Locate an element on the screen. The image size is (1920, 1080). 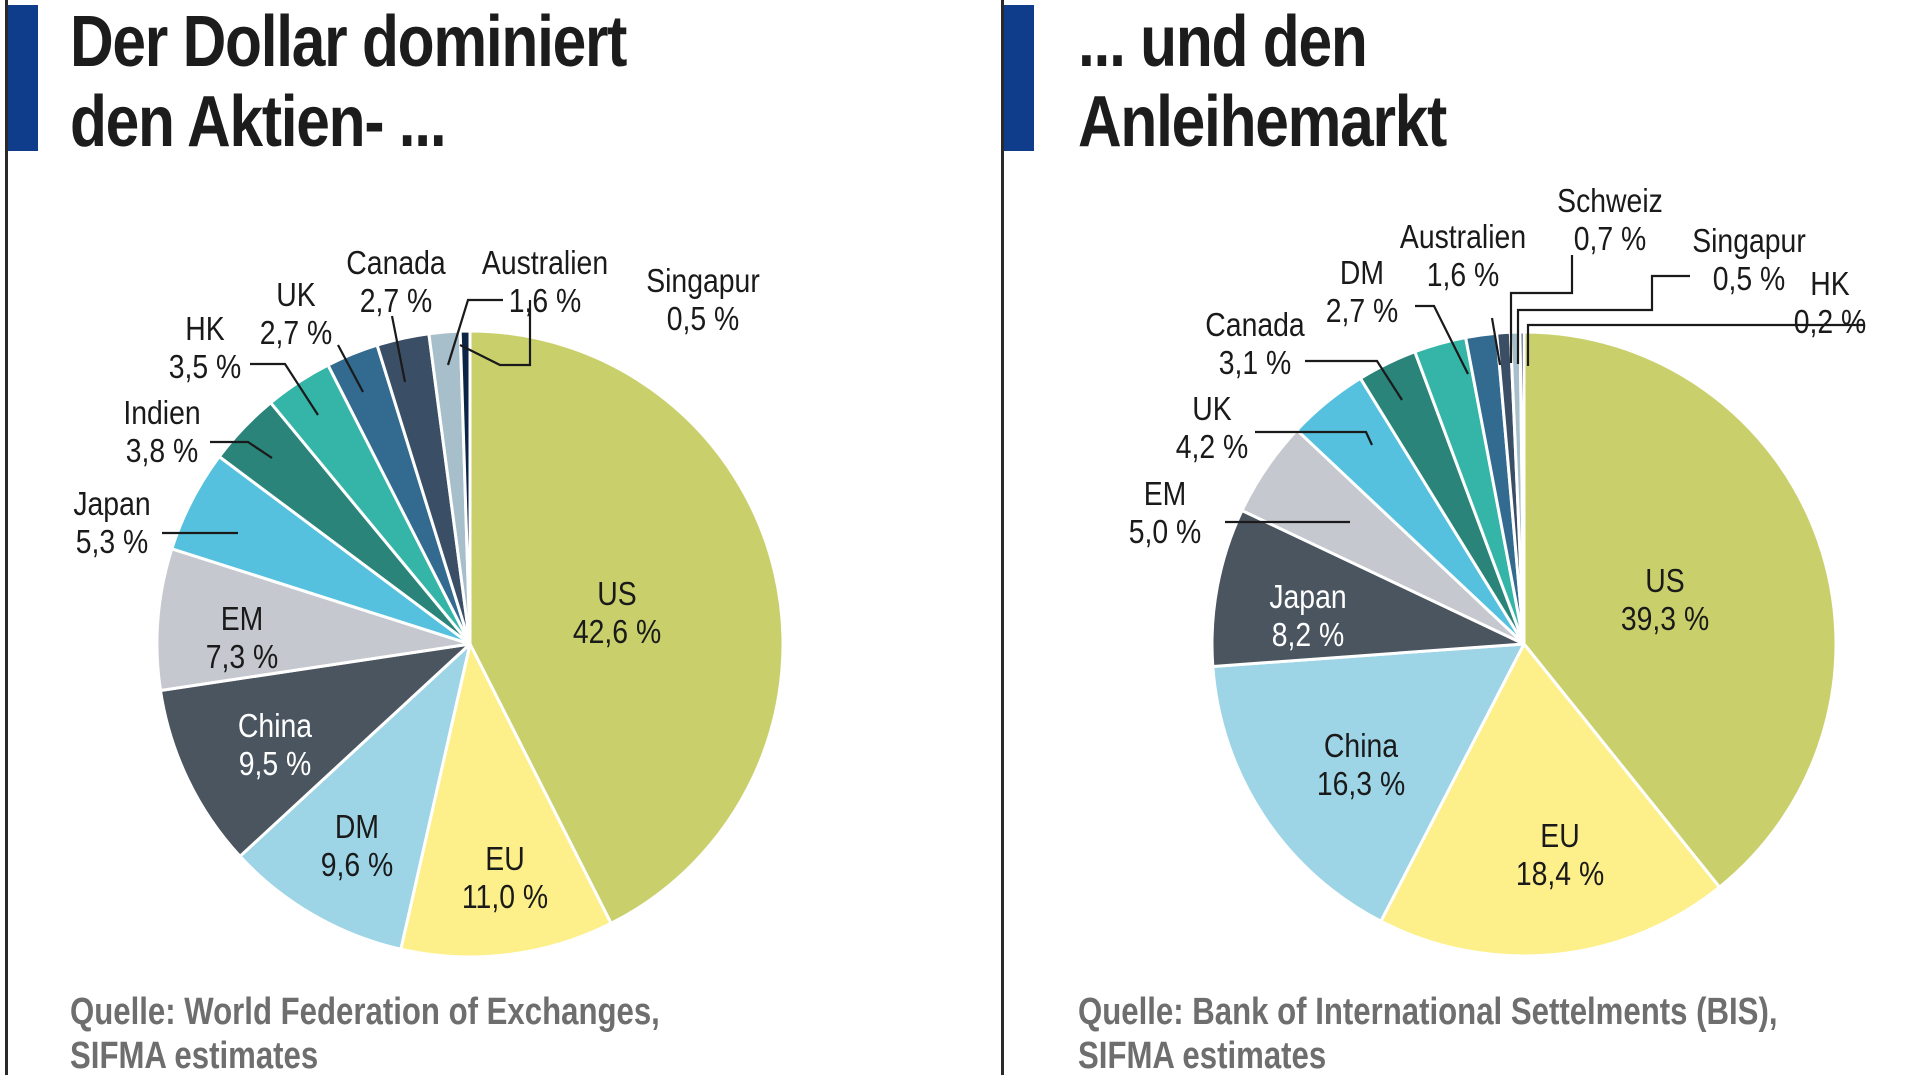
label-japan-left: Japan 5,3 % is located at coordinates (111, 523).